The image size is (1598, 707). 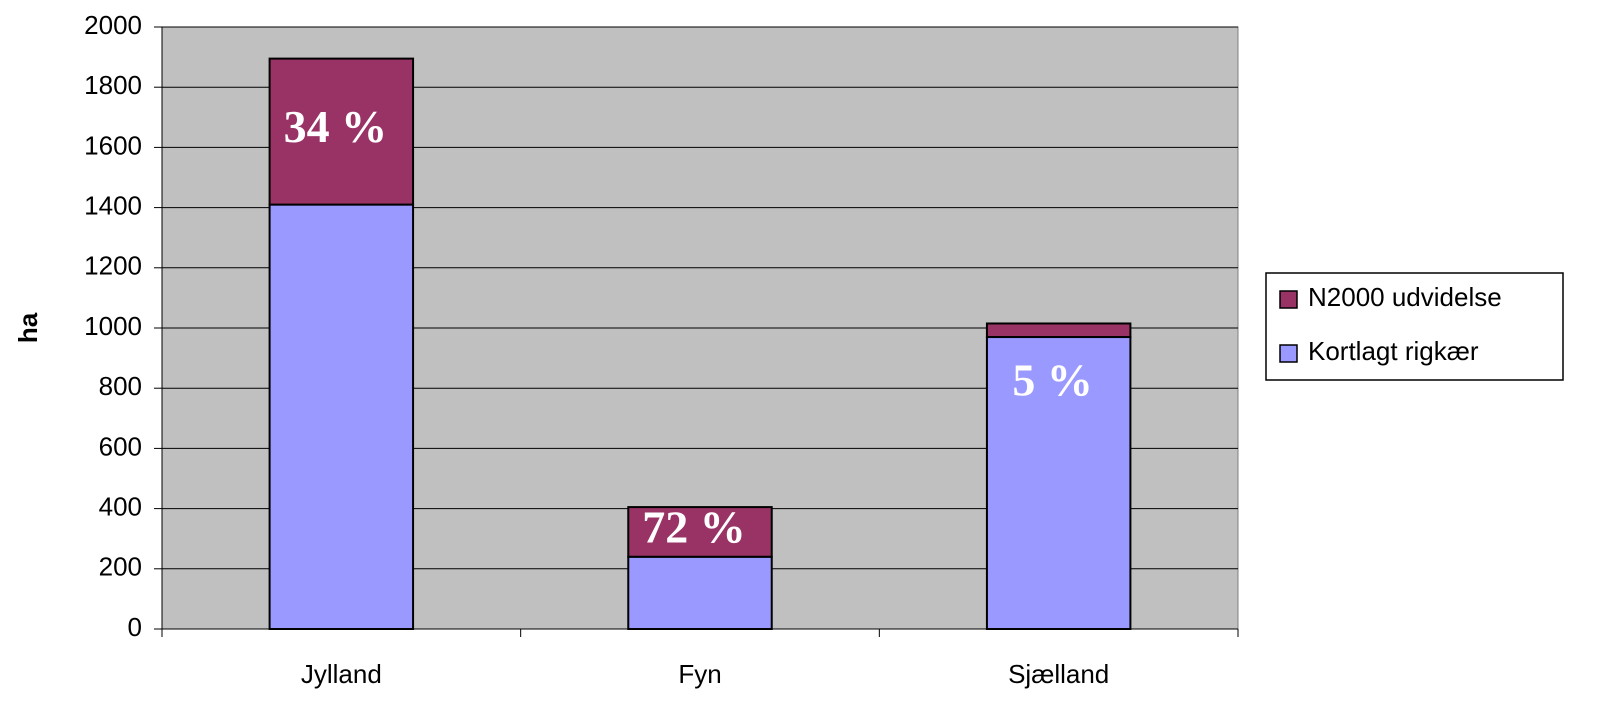 I want to click on y-tick-label: 0, so click(x=135, y=627).